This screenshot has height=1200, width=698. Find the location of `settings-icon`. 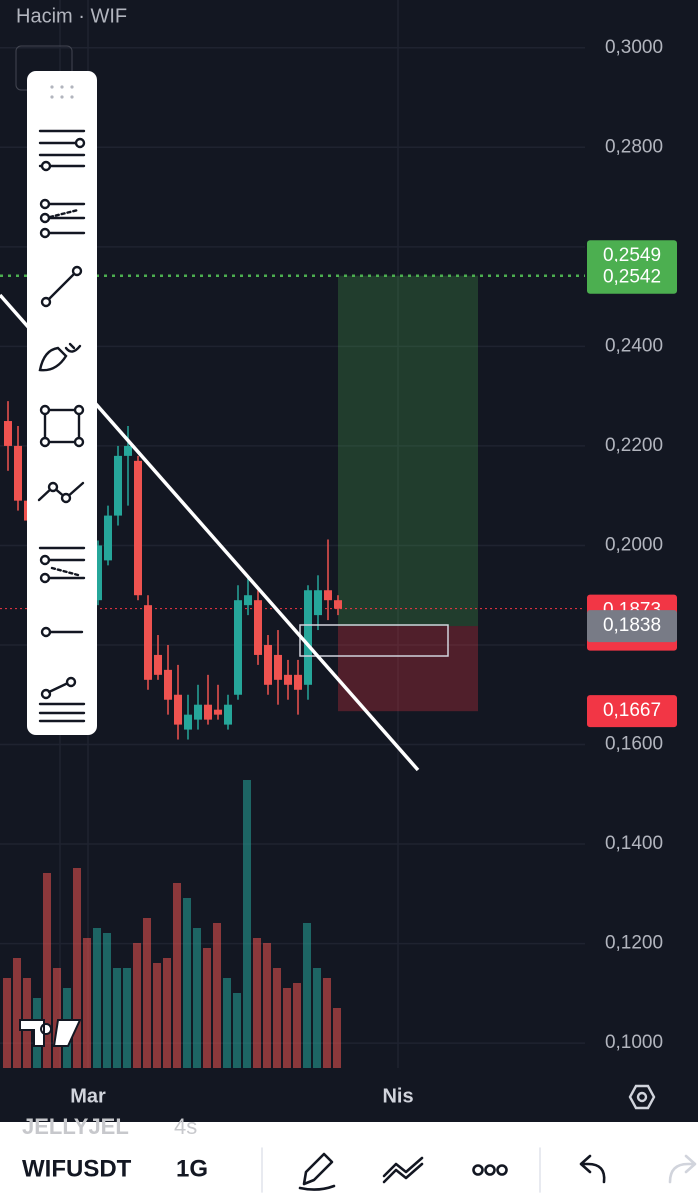

settings-icon is located at coordinates (642, 1097).